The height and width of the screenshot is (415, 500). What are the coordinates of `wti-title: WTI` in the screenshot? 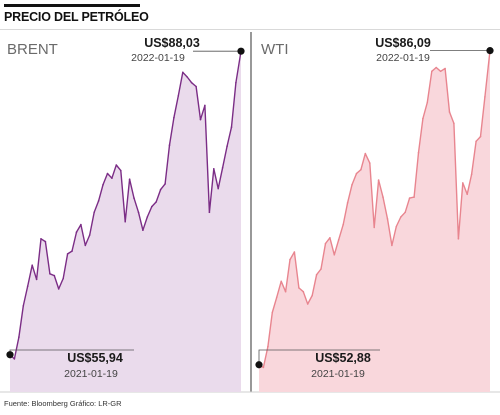 It's located at (275, 49).